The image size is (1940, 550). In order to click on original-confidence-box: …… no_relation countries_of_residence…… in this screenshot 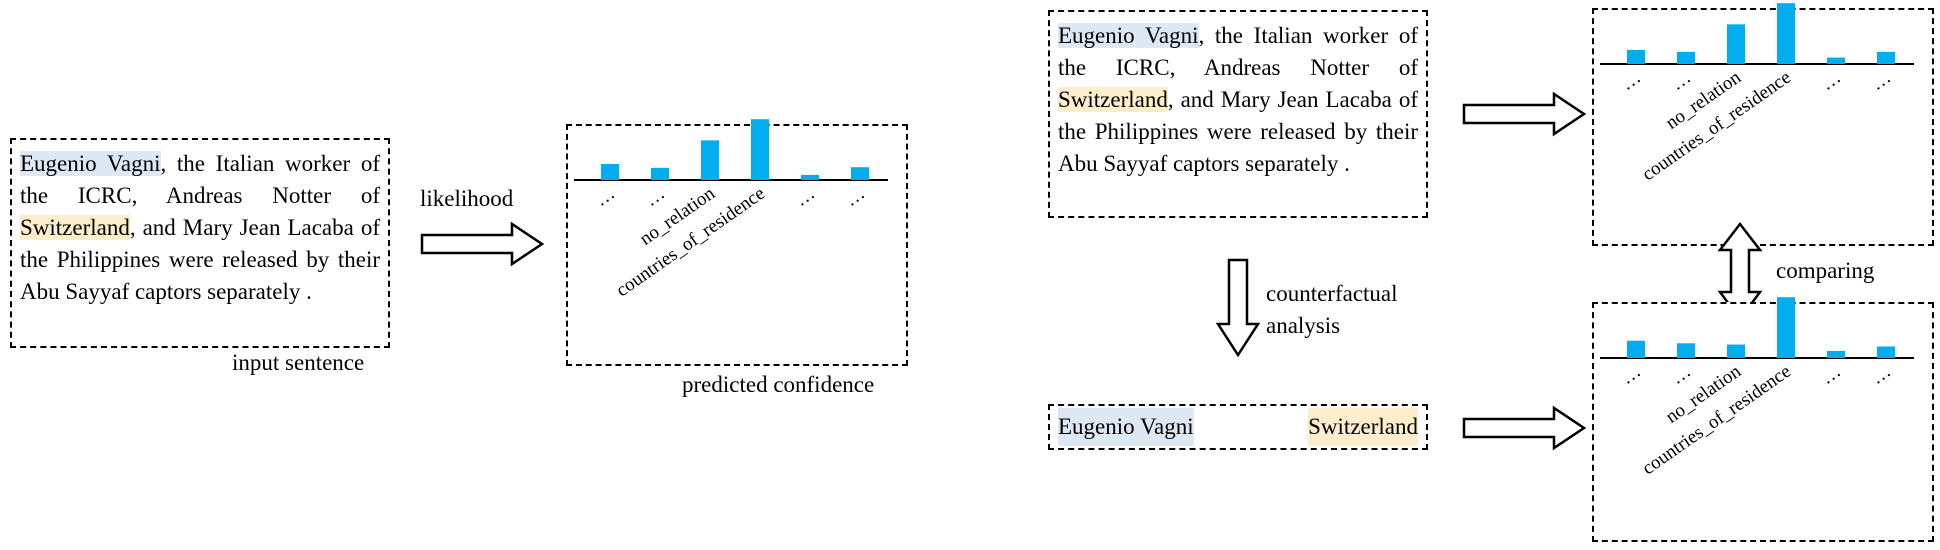, I will do `click(1763, 124)`.